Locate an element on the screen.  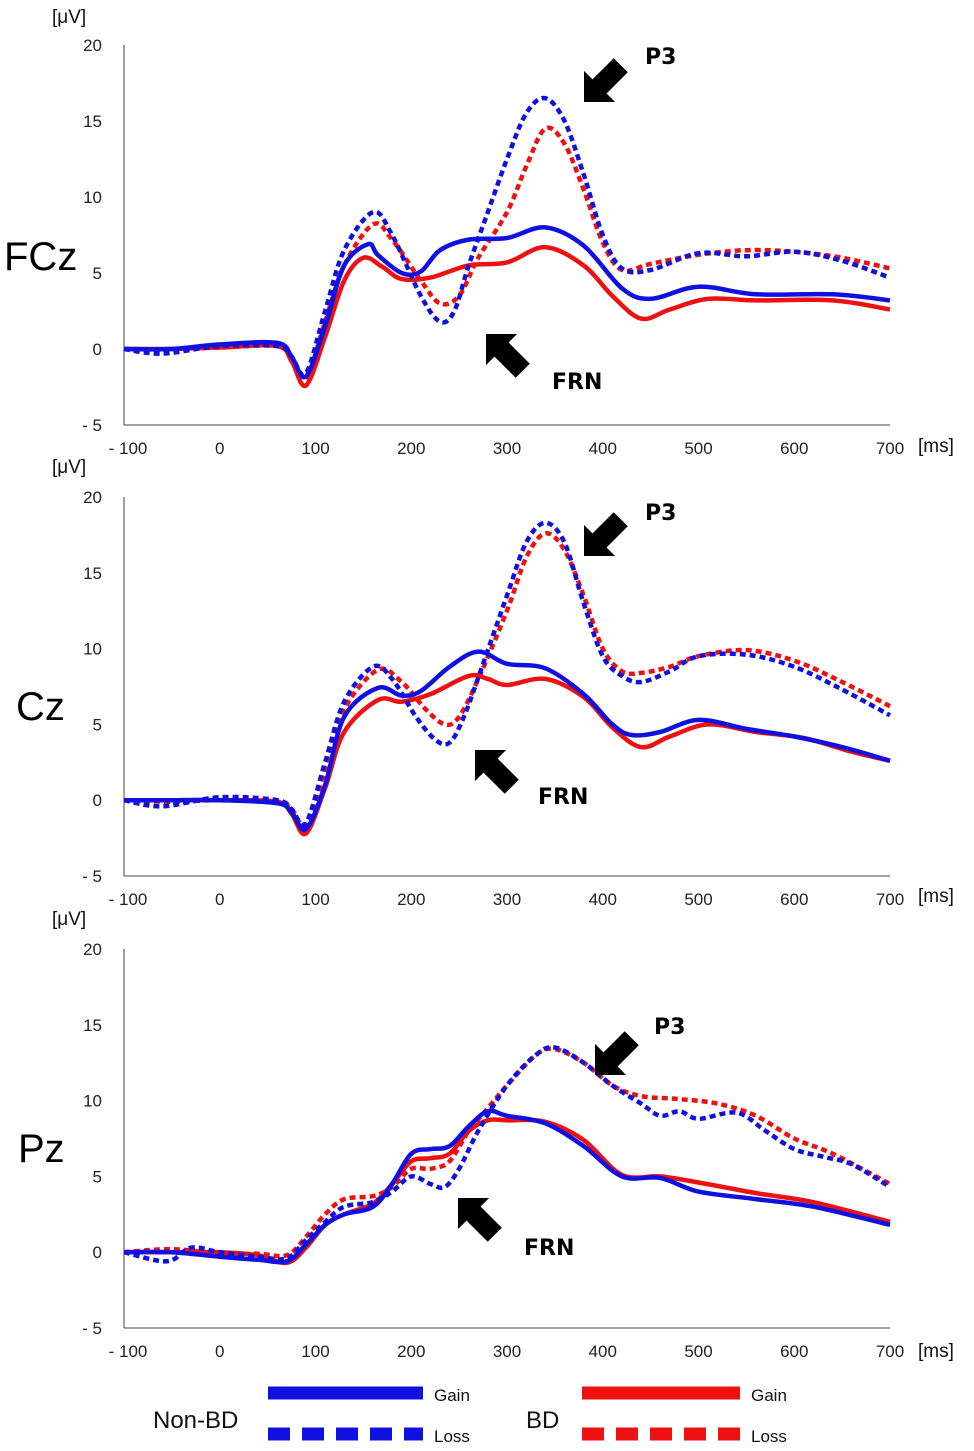
channel-label: Pz is located at coordinates (41, 1149).